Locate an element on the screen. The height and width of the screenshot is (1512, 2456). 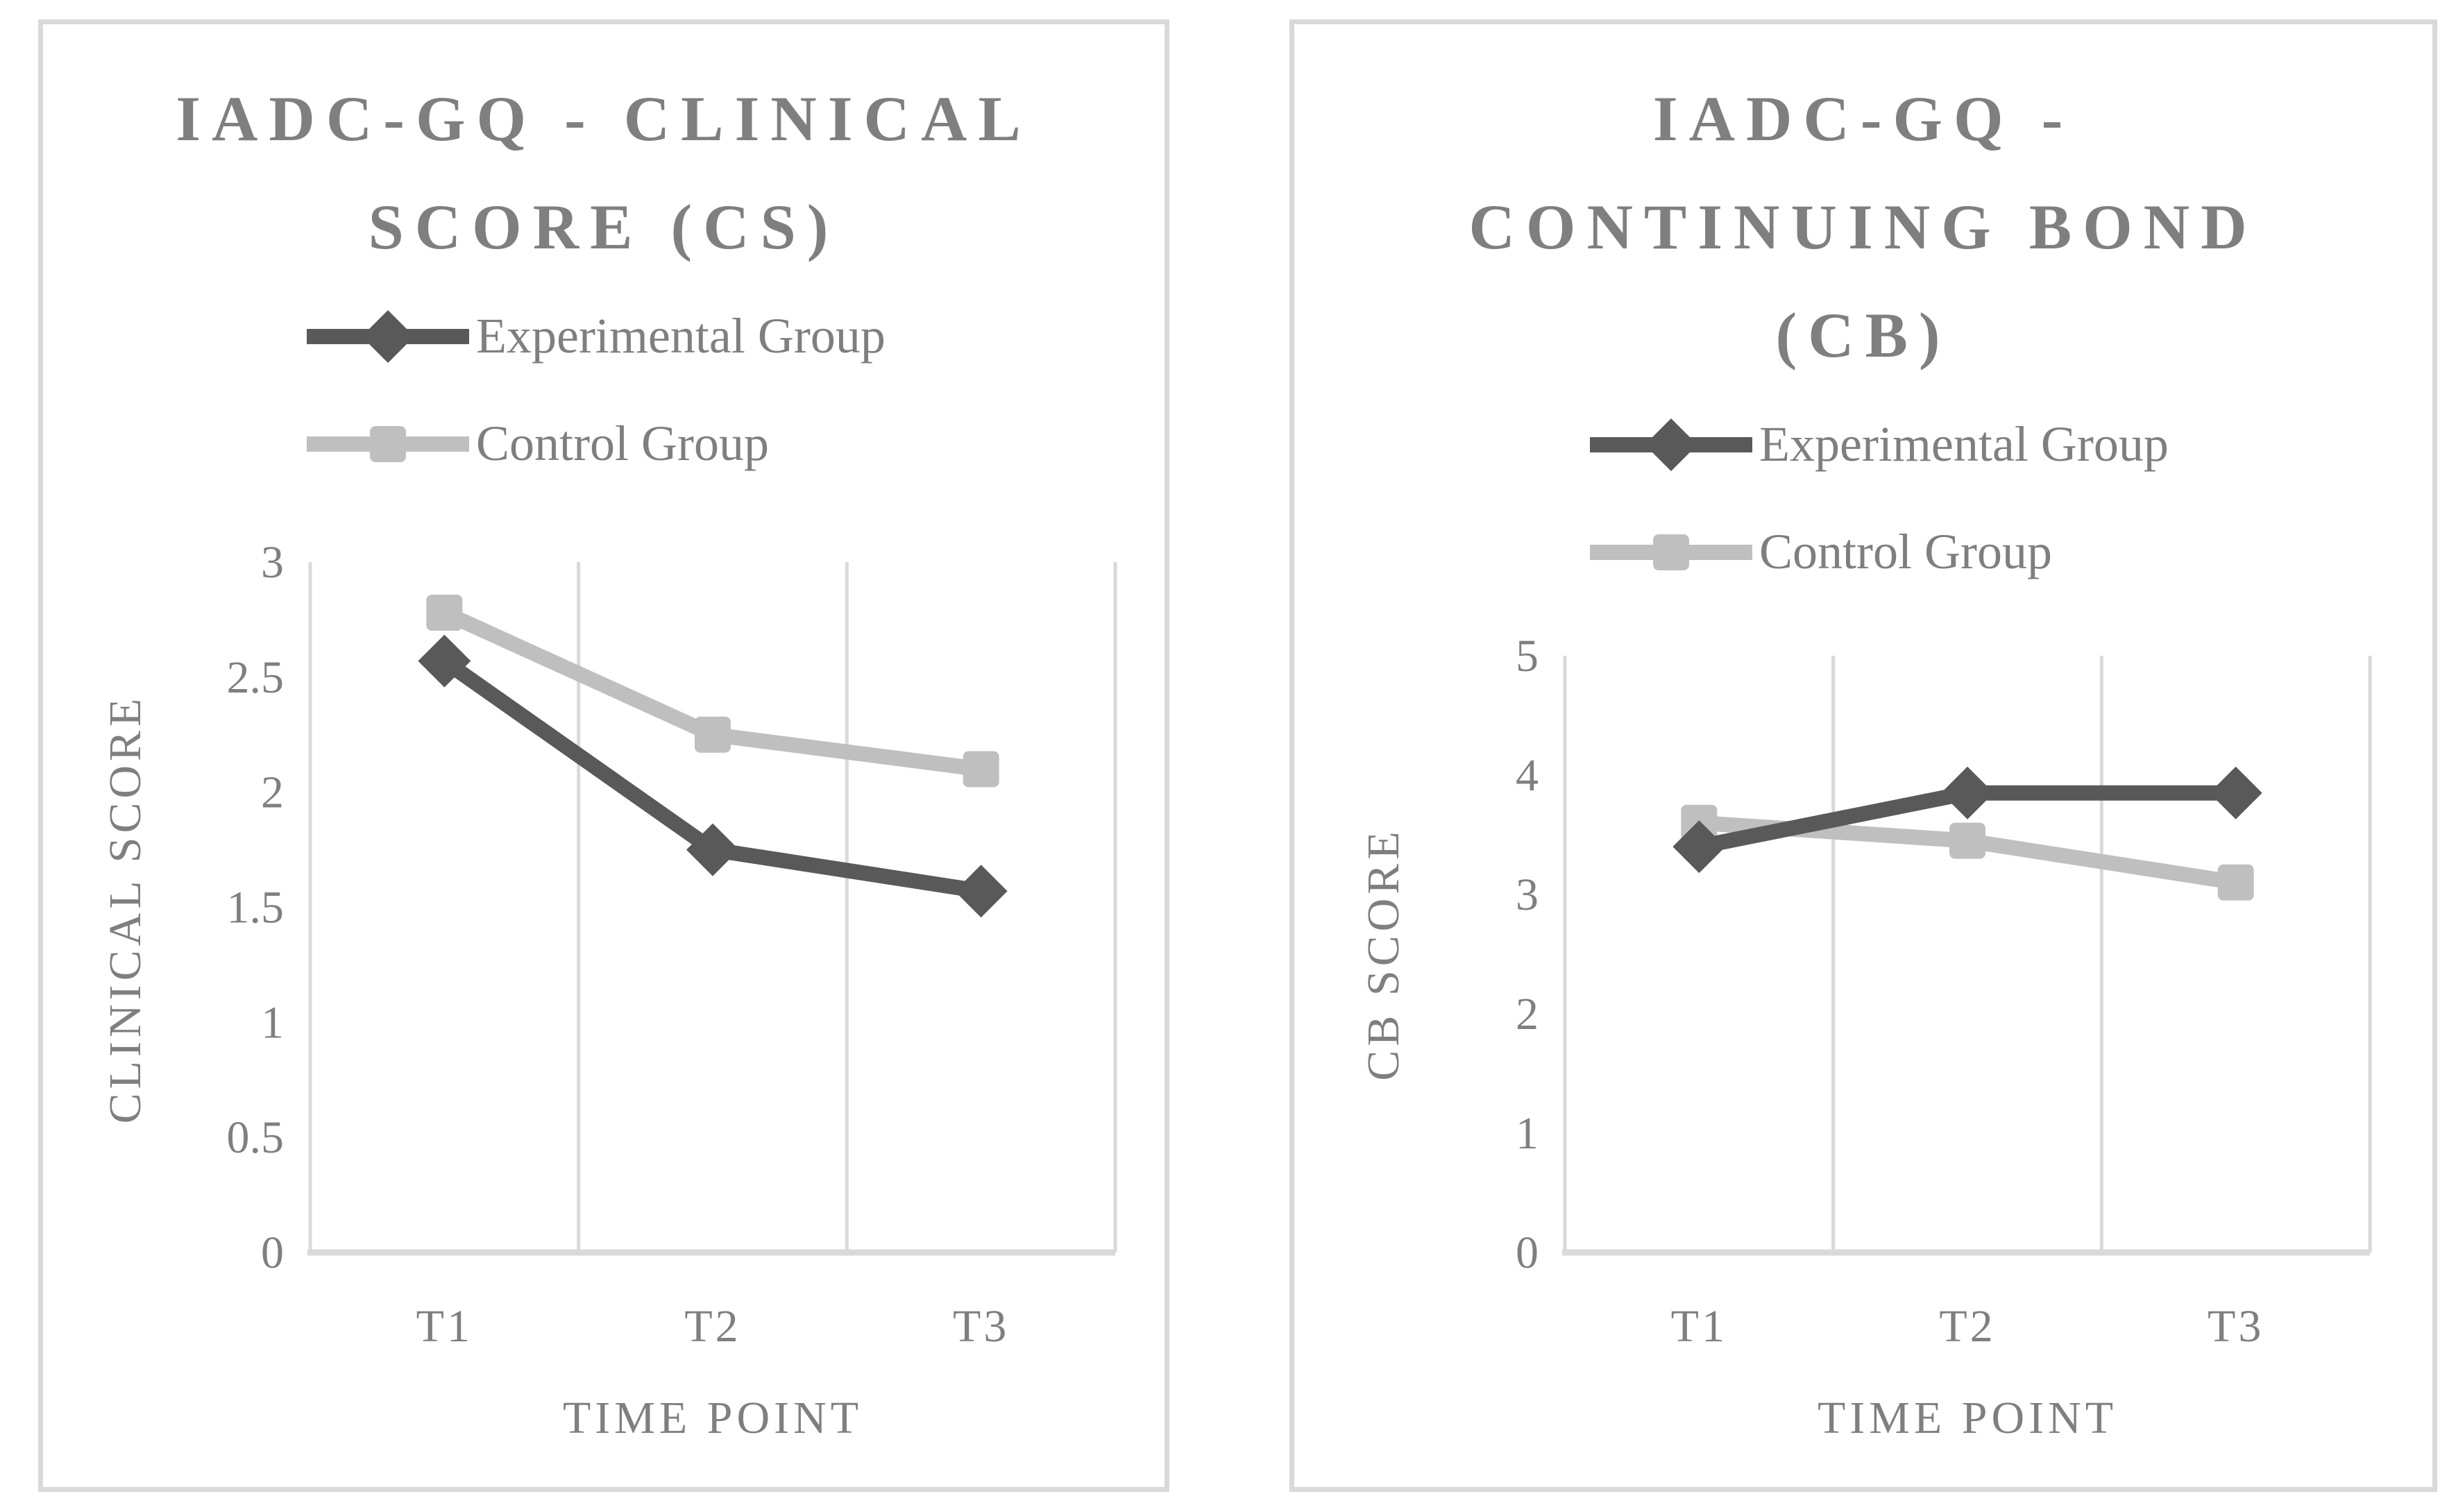
y-tick-label: 2.5 is located at coordinates (256, 677).